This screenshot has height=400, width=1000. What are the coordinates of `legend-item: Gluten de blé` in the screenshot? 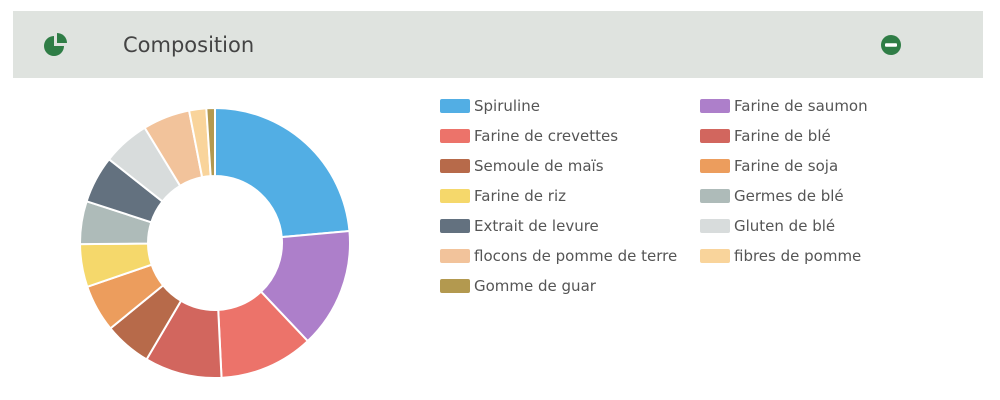 It's located at (767, 226).